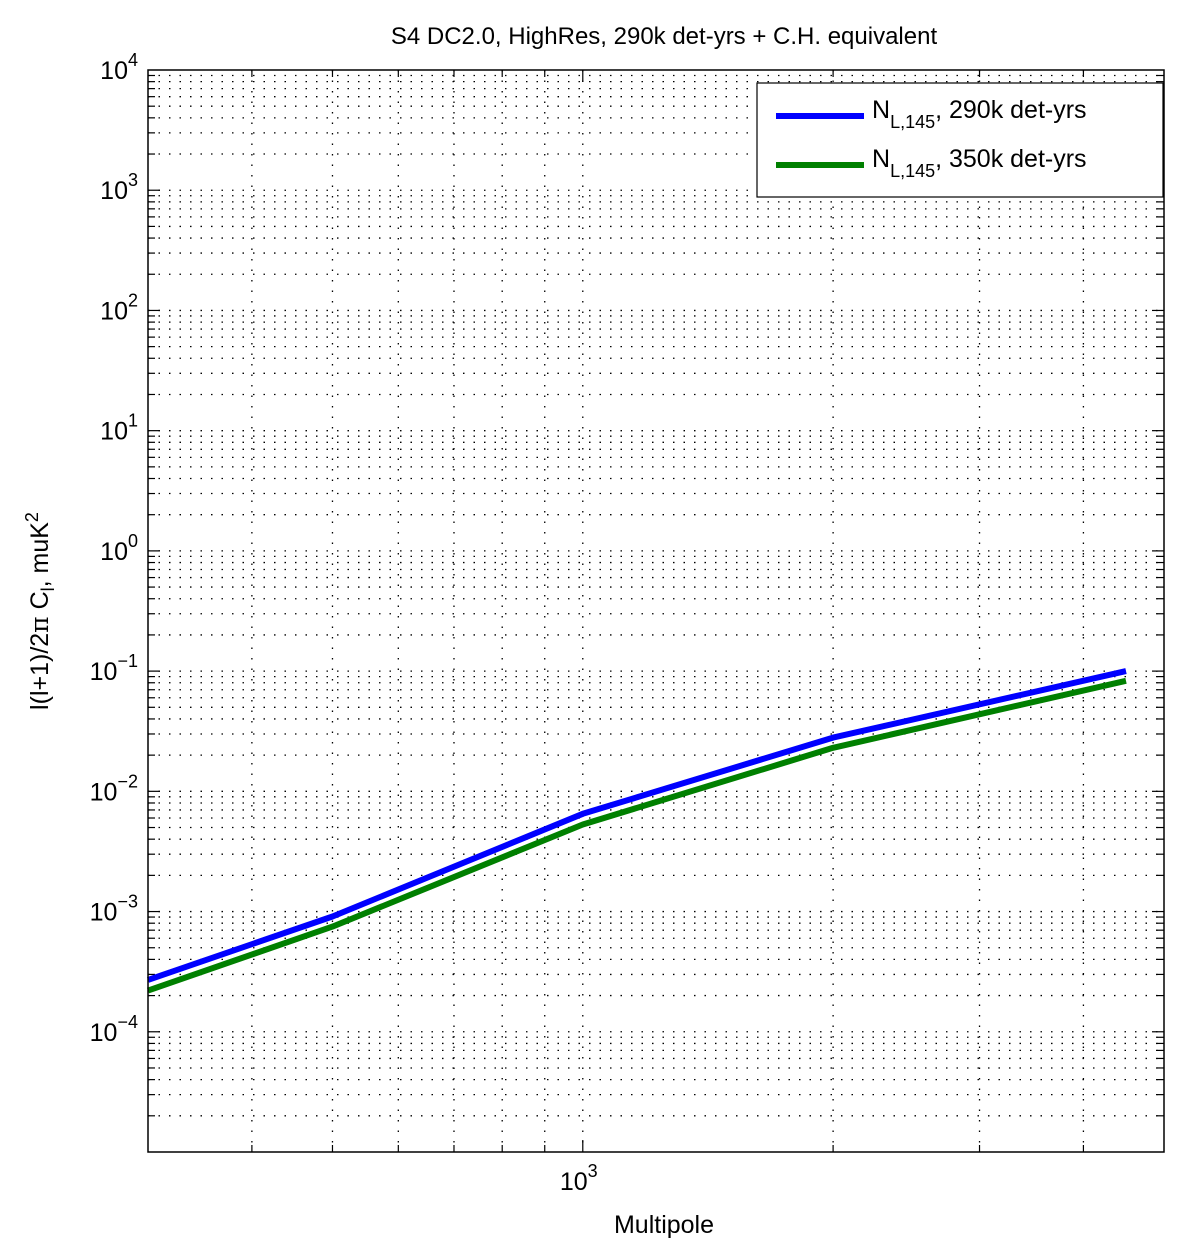 The width and height of the screenshot is (1200, 1249). I want to click on y-tick-label-7: 10³, so click(119, 187).